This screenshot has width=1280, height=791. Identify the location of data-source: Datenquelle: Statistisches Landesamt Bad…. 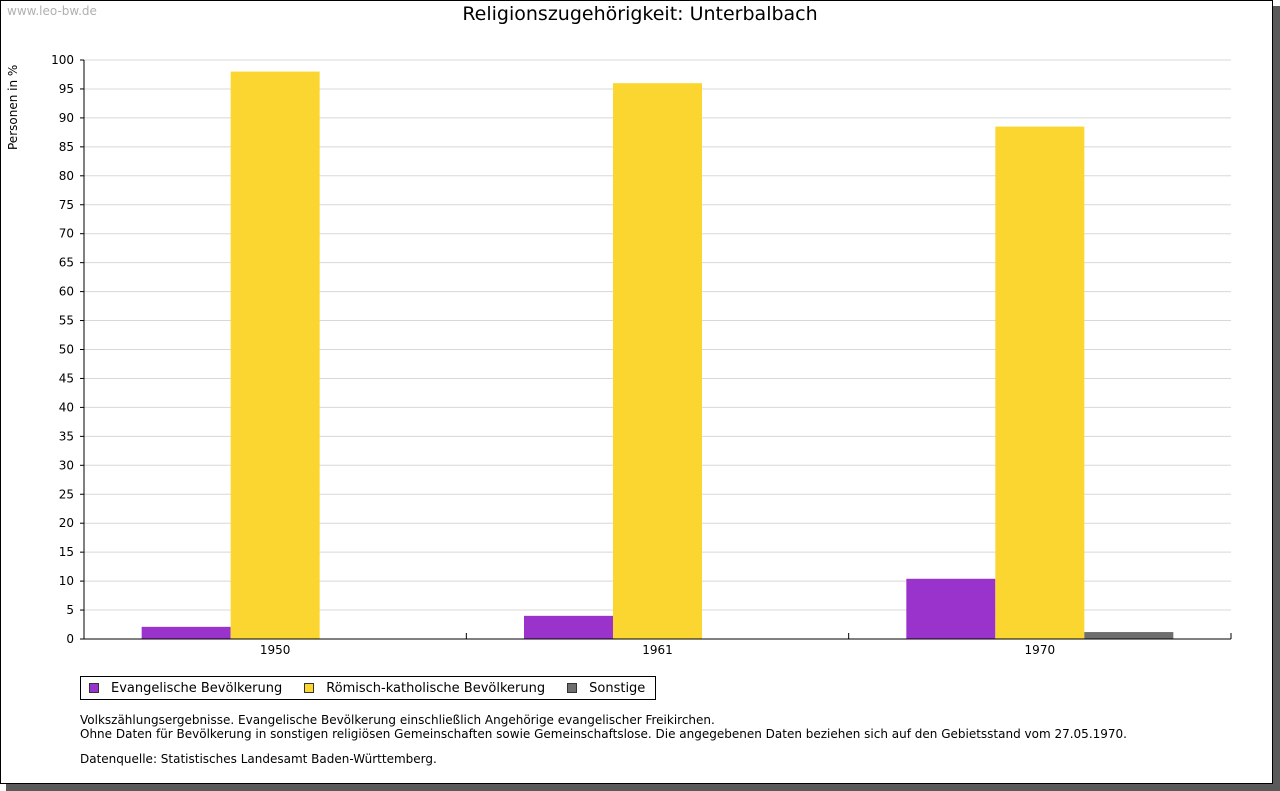
(258, 759).